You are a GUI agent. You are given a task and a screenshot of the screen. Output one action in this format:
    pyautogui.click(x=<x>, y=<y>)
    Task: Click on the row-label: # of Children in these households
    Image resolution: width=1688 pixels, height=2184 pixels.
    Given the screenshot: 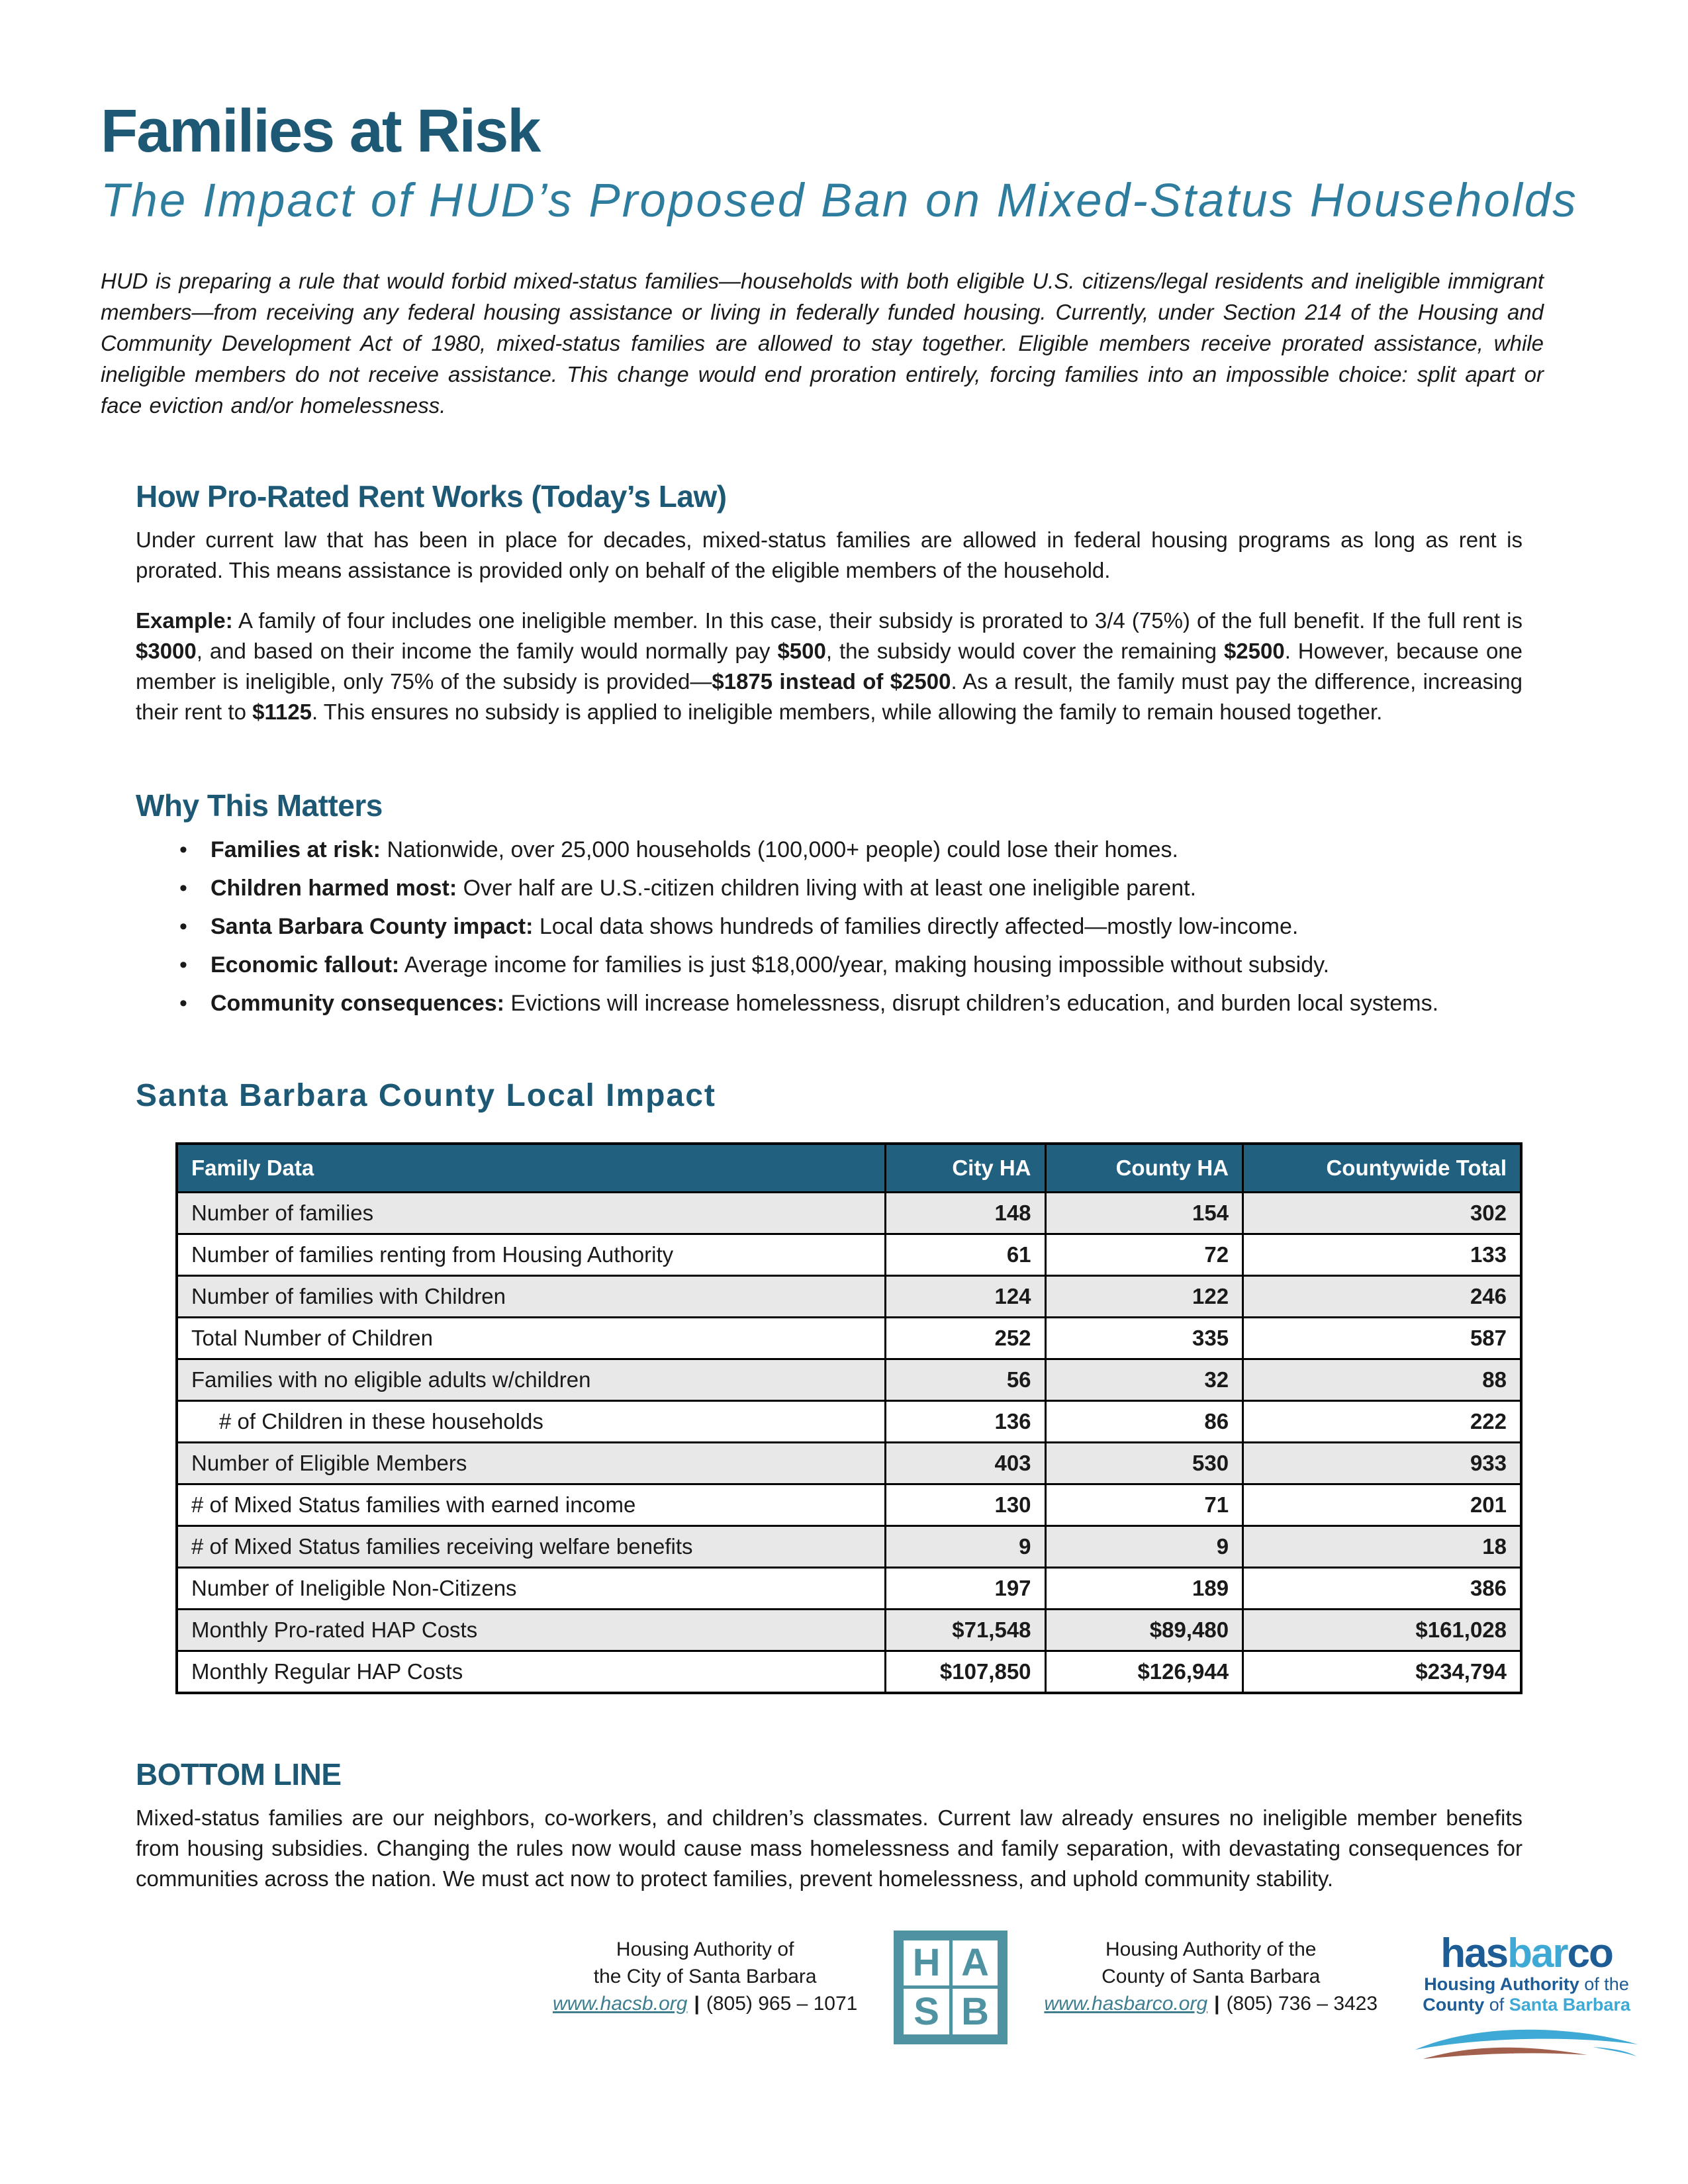 What is the action you would take?
    pyautogui.click(x=530, y=1422)
    